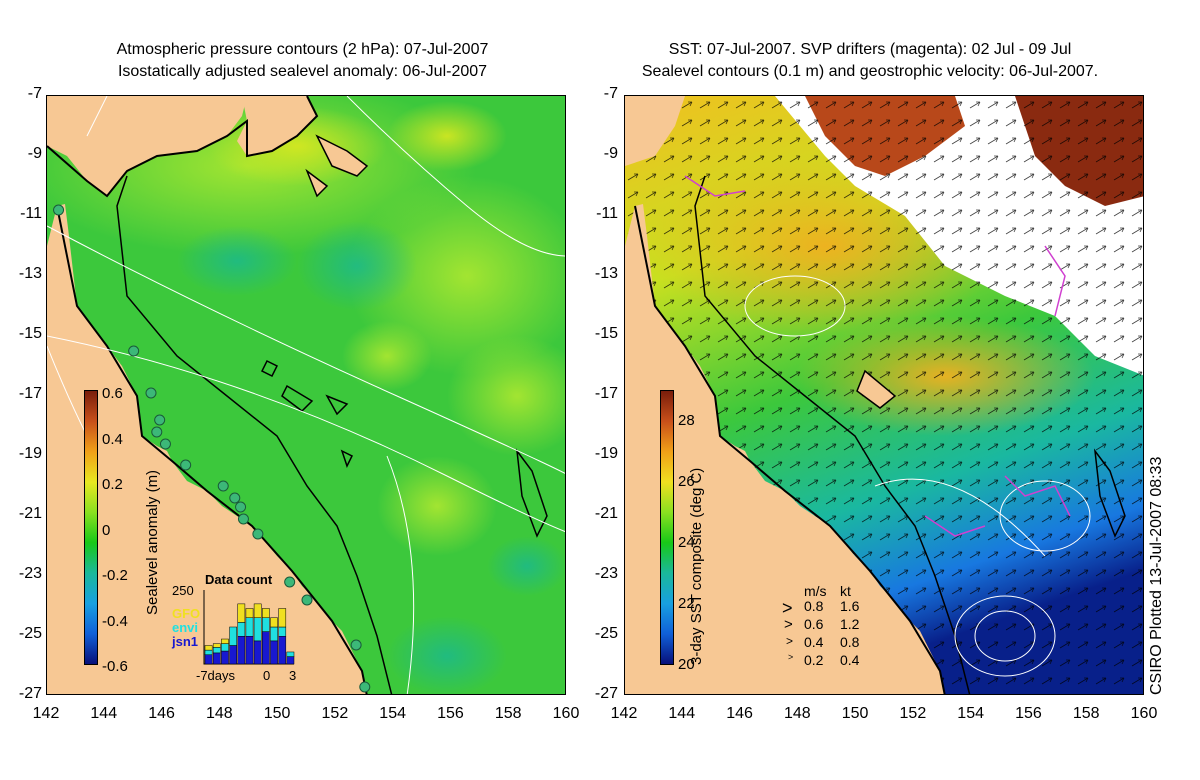 This screenshot has height=780, width=1200. Describe the element at coordinates (106, 530) in the screenshot. I see `colorbar-tick-label: 0` at that location.